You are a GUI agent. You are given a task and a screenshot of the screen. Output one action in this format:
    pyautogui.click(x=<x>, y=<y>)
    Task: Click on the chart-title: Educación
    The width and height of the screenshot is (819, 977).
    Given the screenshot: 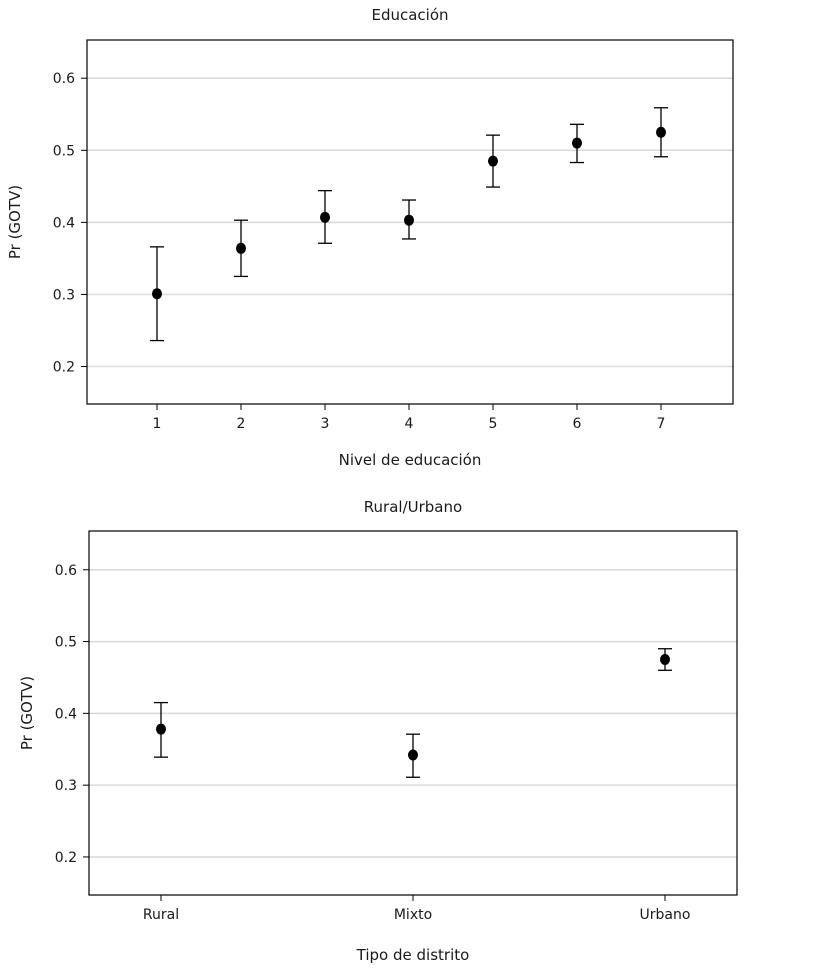 What is the action you would take?
    pyautogui.click(x=409, y=15)
    